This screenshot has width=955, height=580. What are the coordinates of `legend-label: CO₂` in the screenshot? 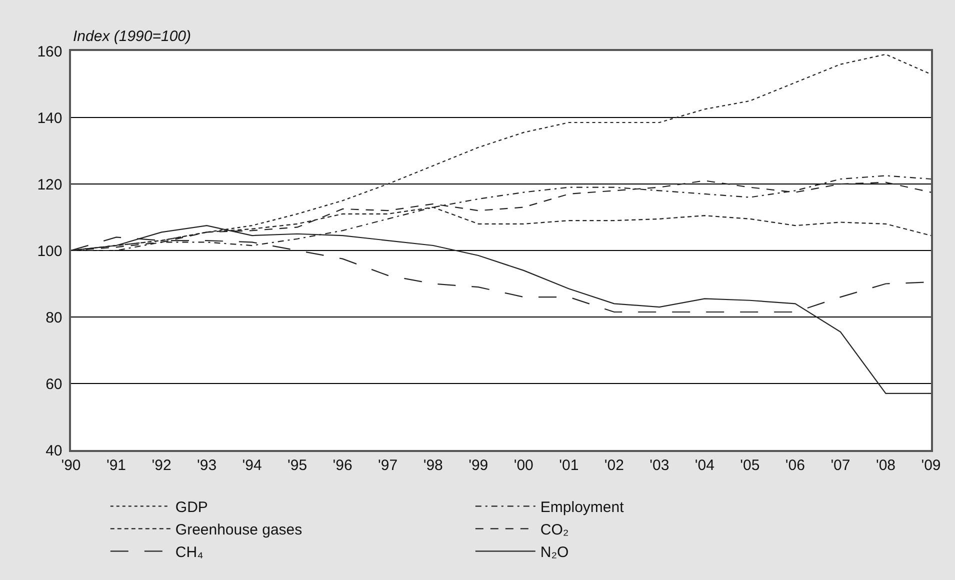 It's located at (554, 530).